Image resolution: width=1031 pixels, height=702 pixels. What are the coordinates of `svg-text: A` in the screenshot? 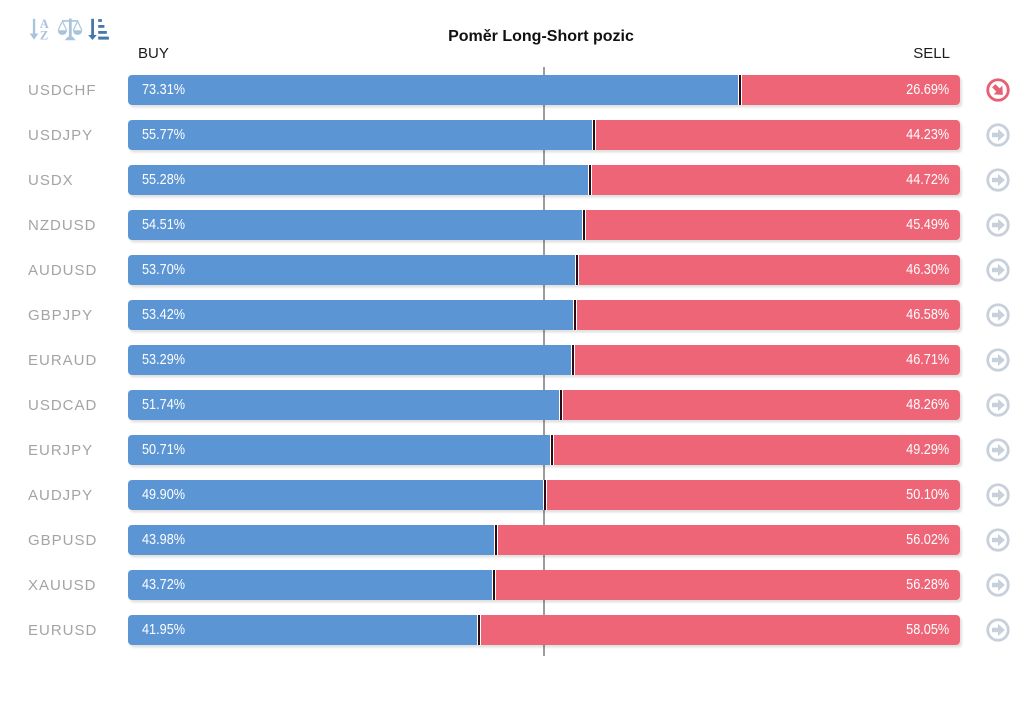 It's located at (44, 24).